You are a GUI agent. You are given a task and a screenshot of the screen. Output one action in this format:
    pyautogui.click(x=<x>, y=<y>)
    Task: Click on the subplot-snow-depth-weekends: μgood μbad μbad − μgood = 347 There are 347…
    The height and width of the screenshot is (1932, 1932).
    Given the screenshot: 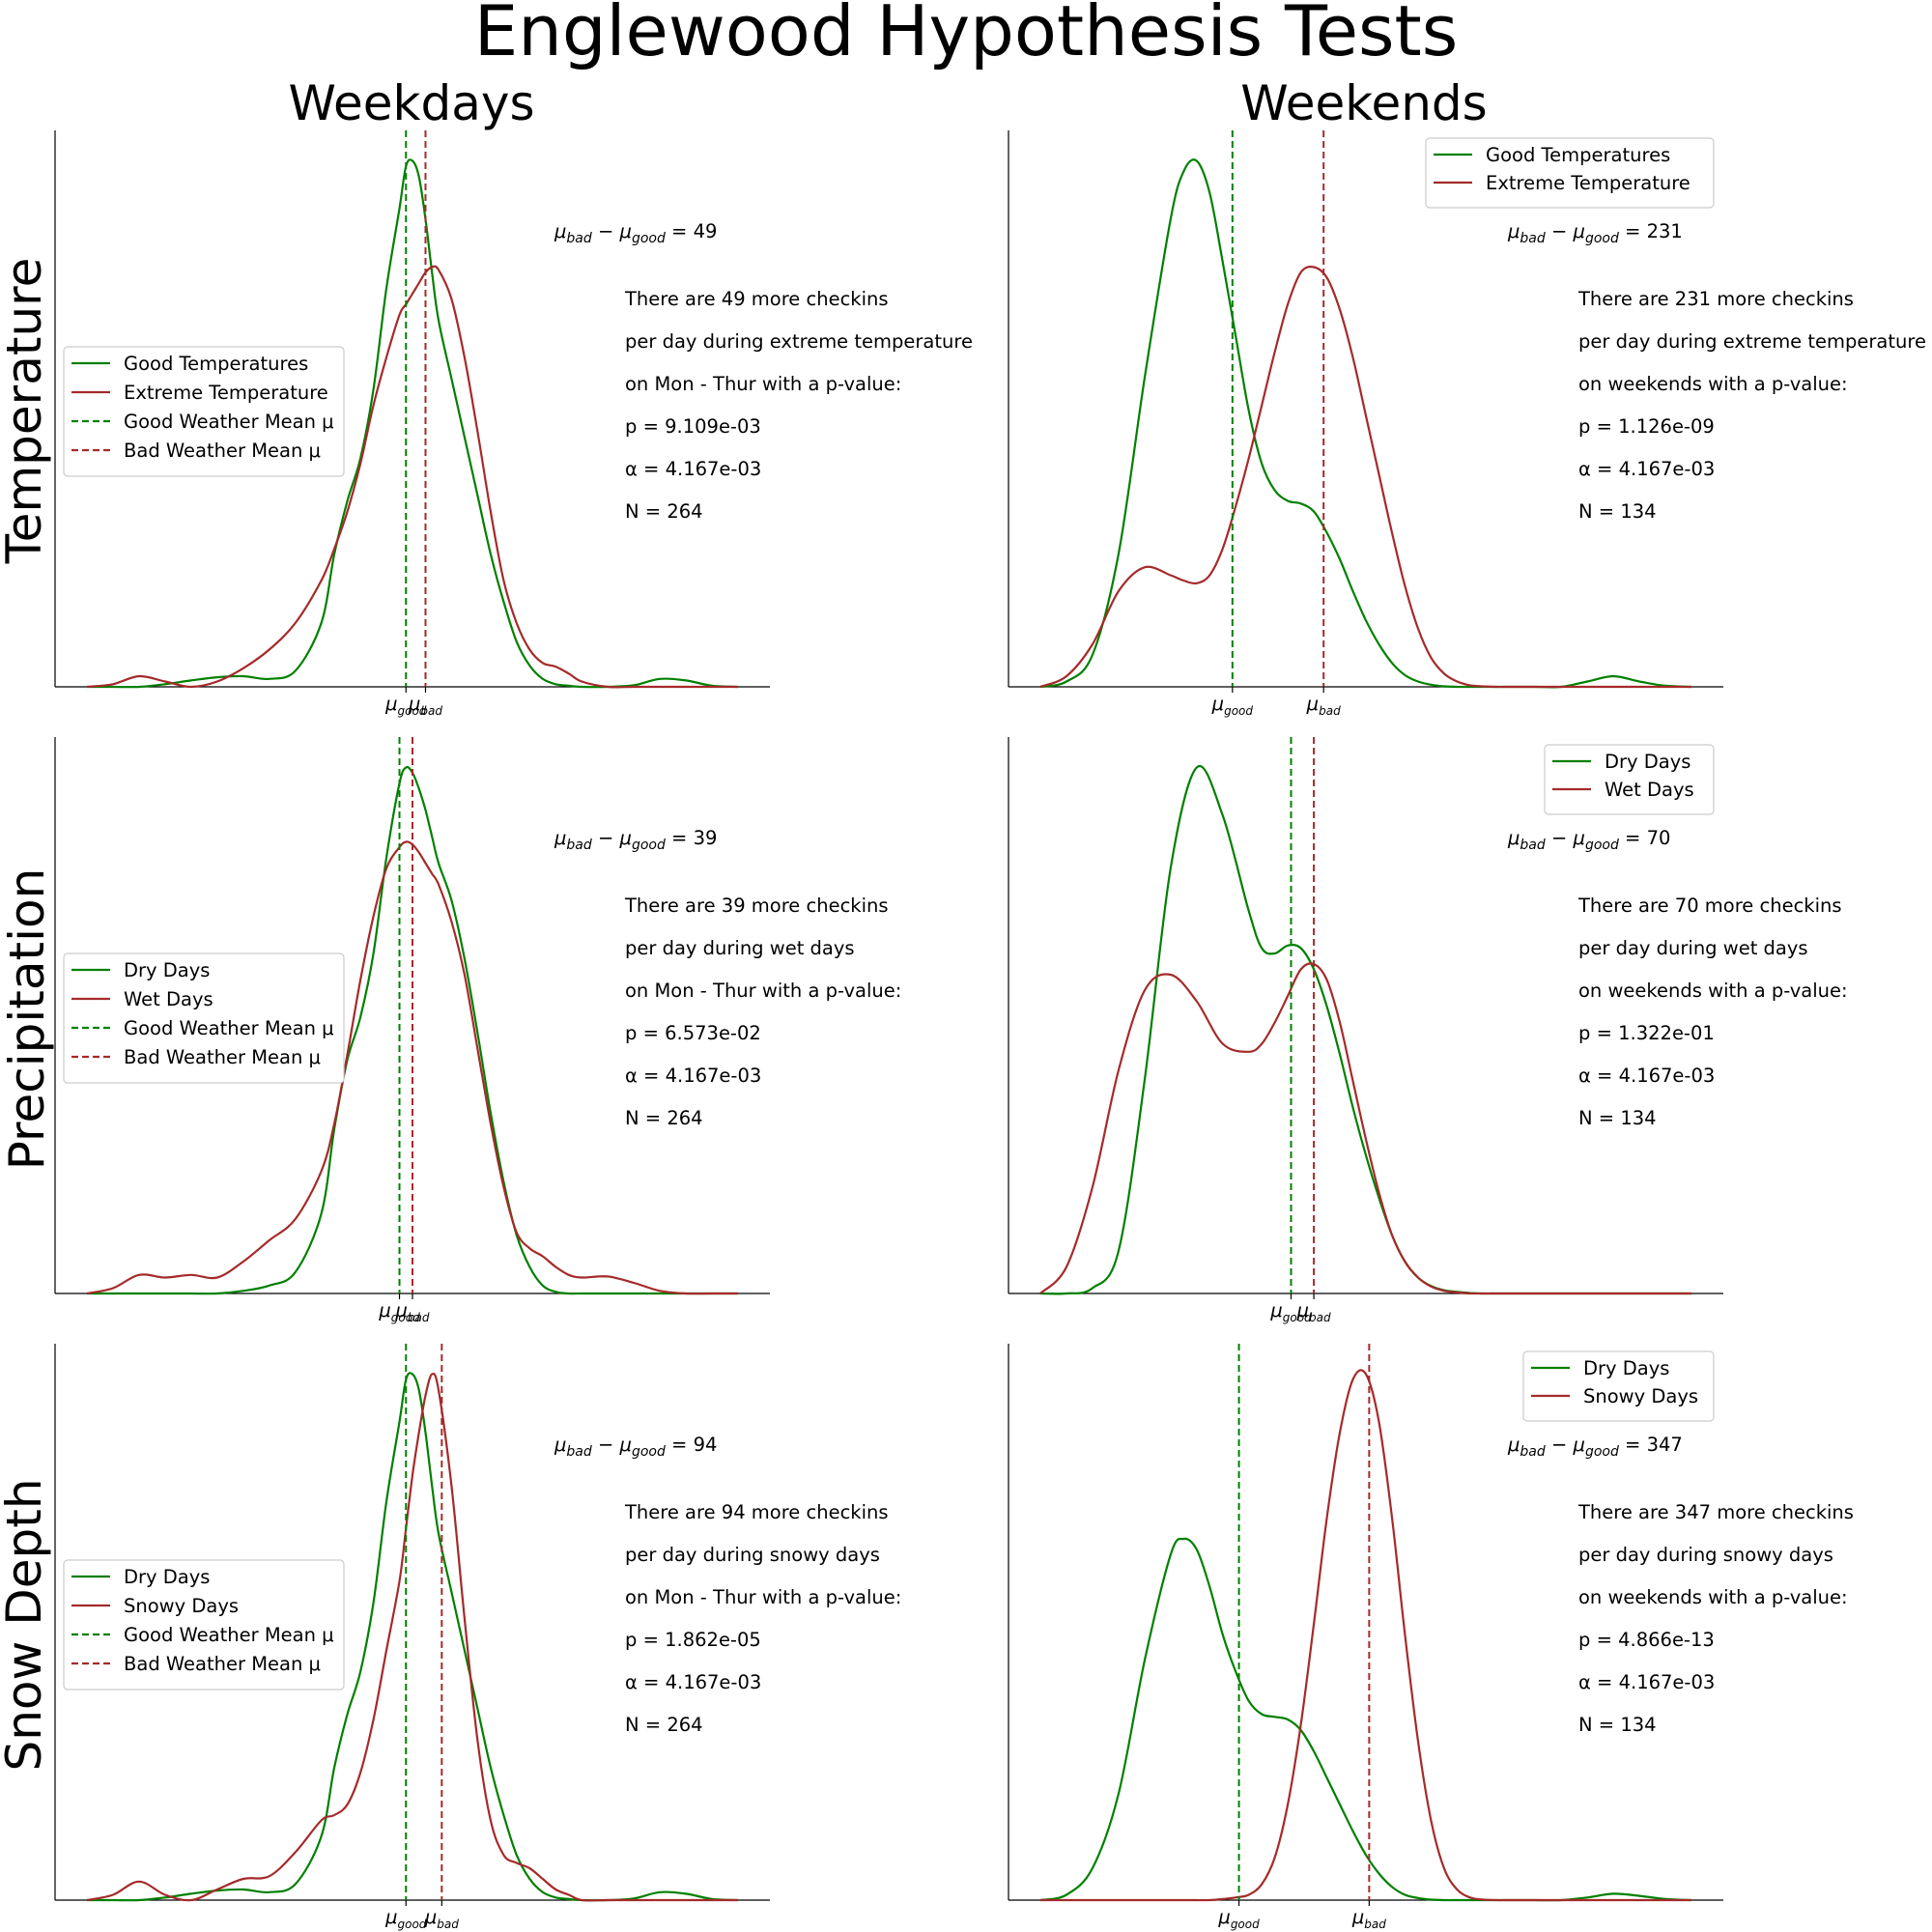 What is the action you would take?
    pyautogui.click(x=1431, y=1637)
    